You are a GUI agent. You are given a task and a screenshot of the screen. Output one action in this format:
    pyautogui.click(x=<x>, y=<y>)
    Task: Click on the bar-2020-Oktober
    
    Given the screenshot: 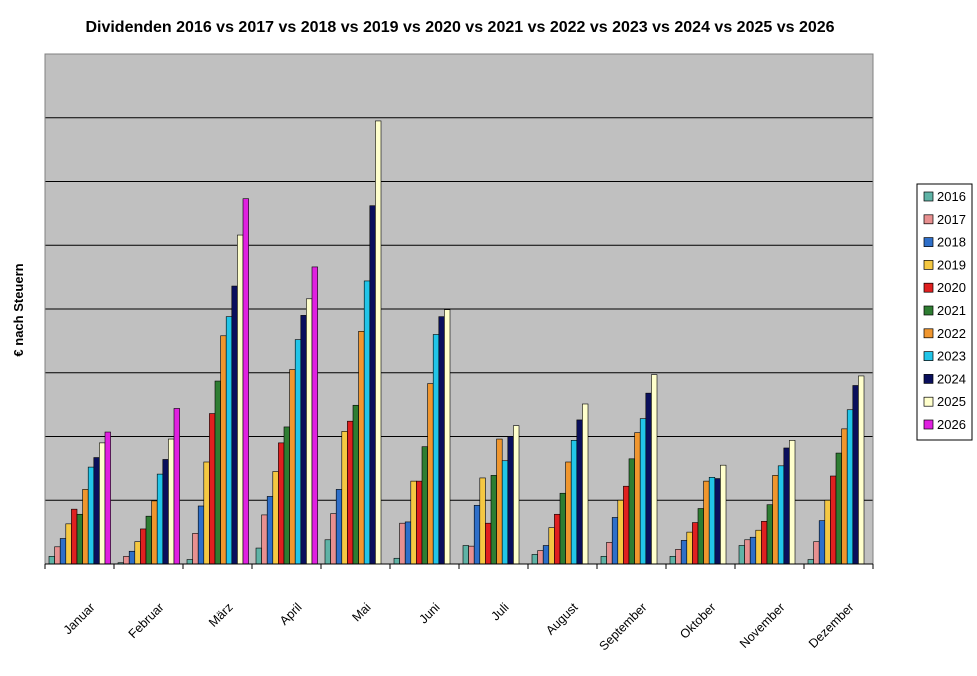 What is the action you would take?
    pyautogui.click(x=695, y=543)
    